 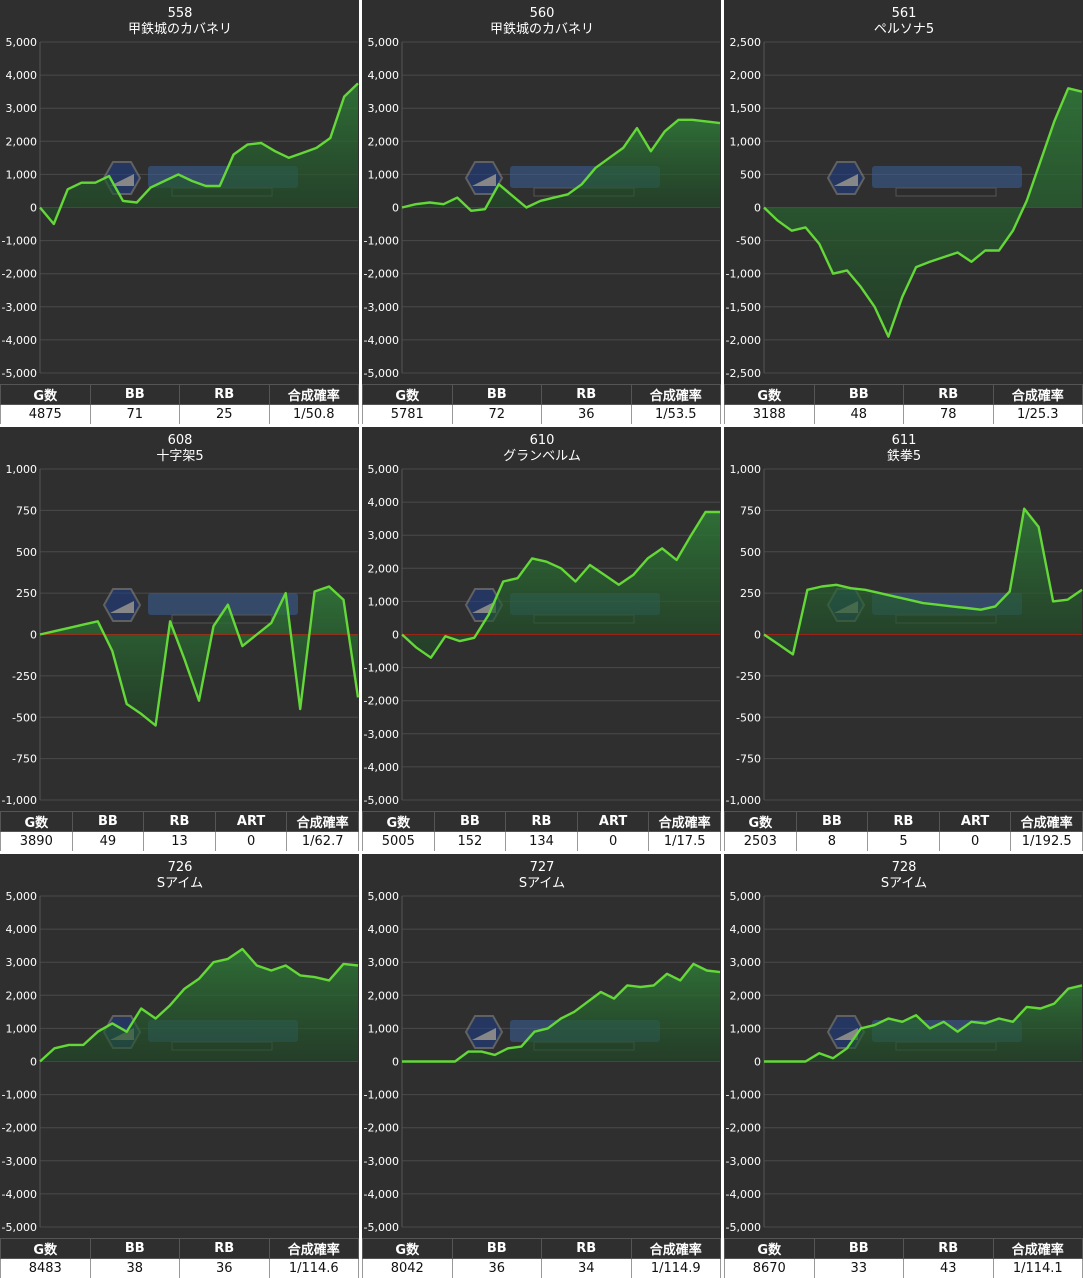 I want to click on stats-table: G数 BB RB ART 合成確率 2503 8 5 0 1/192.5, so click(x=903, y=831).